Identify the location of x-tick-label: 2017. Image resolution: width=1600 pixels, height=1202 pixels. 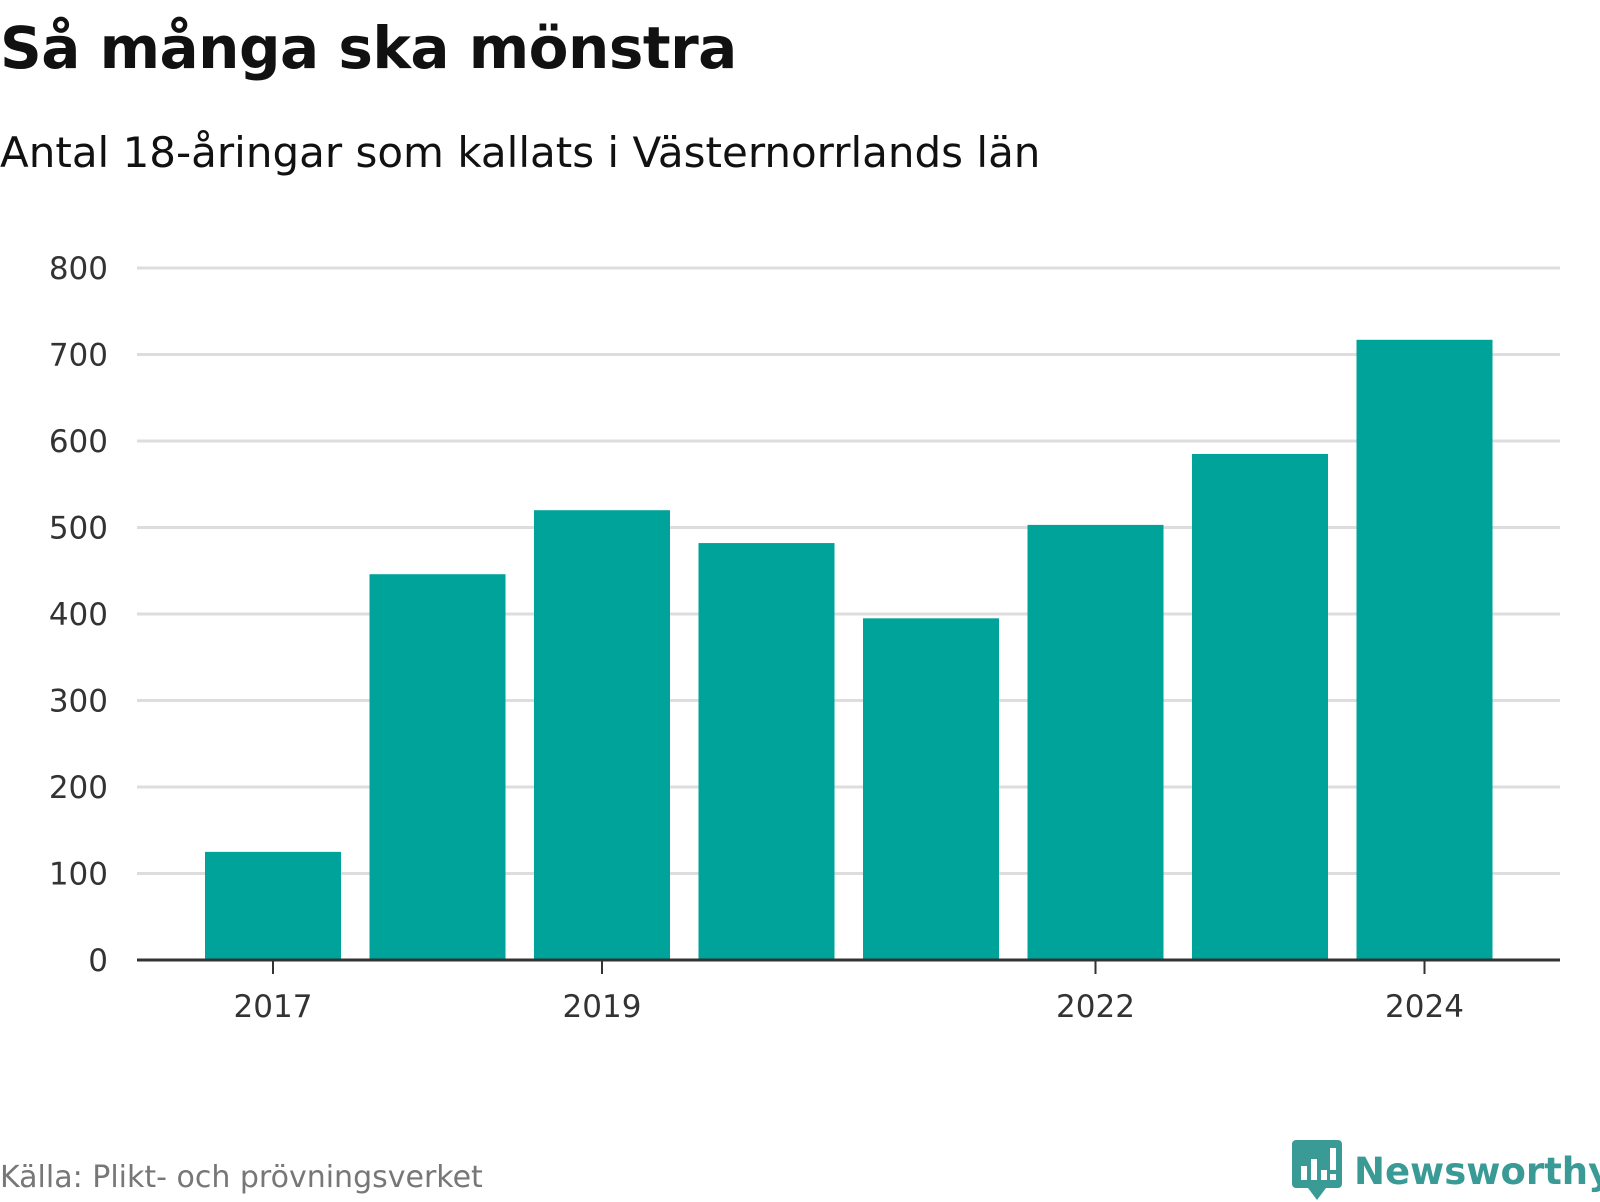
(273, 1007).